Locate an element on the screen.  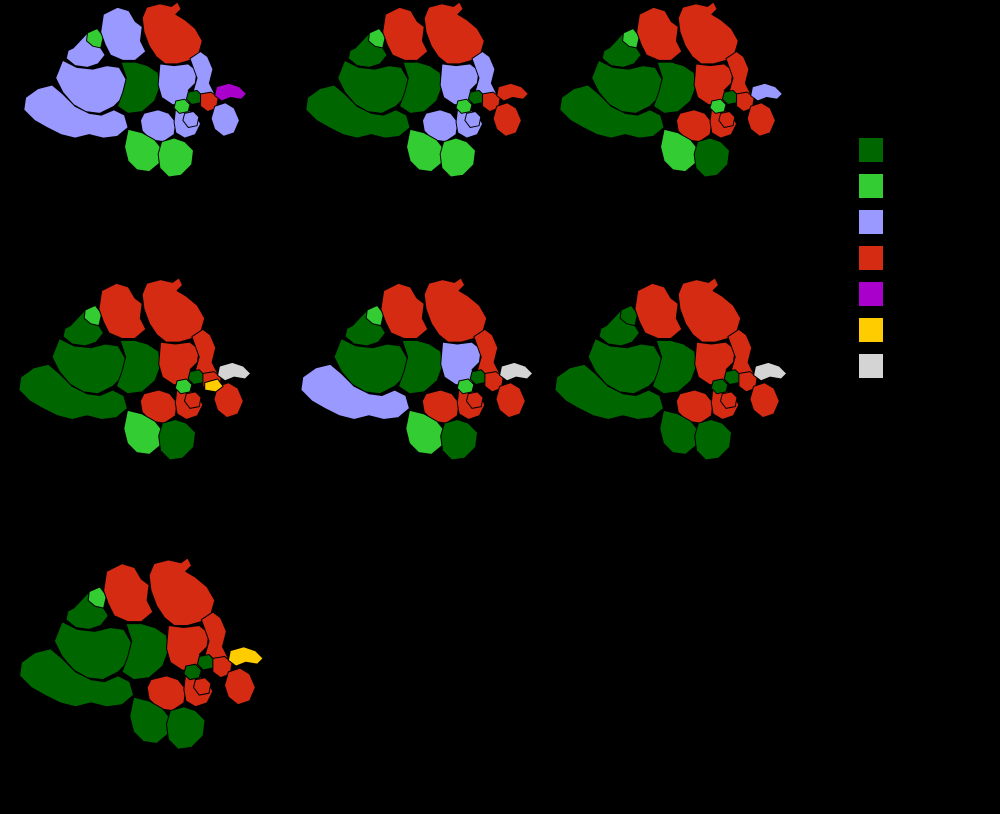
constituency-belfast-dot is located at coordinates (214, 385).